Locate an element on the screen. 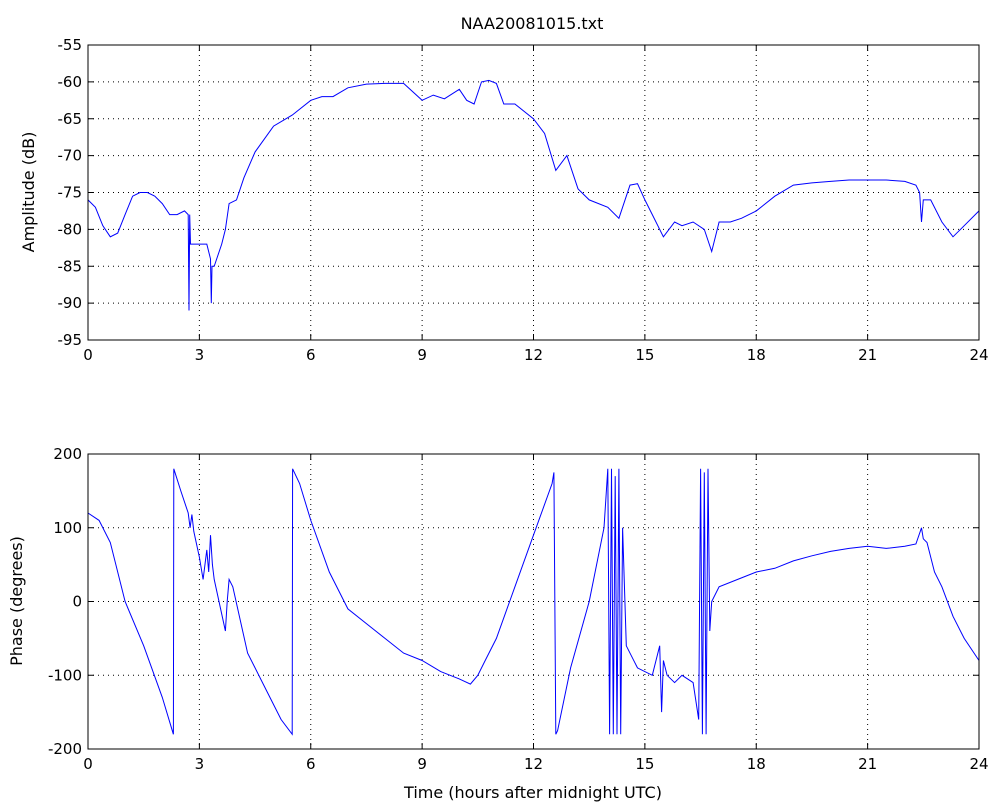  amplitude-y-tick-label: -60 is located at coordinates (70, 82).